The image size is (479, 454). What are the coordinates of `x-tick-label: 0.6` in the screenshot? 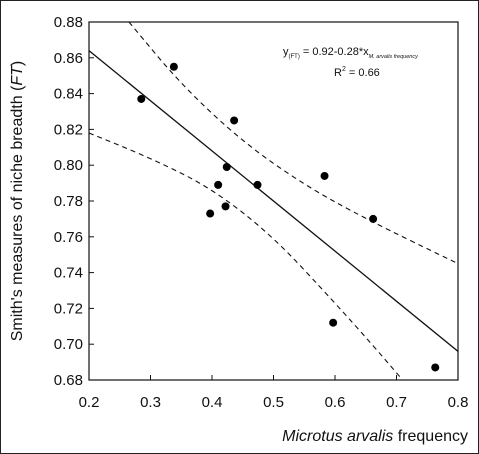 It's located at (335, 402).